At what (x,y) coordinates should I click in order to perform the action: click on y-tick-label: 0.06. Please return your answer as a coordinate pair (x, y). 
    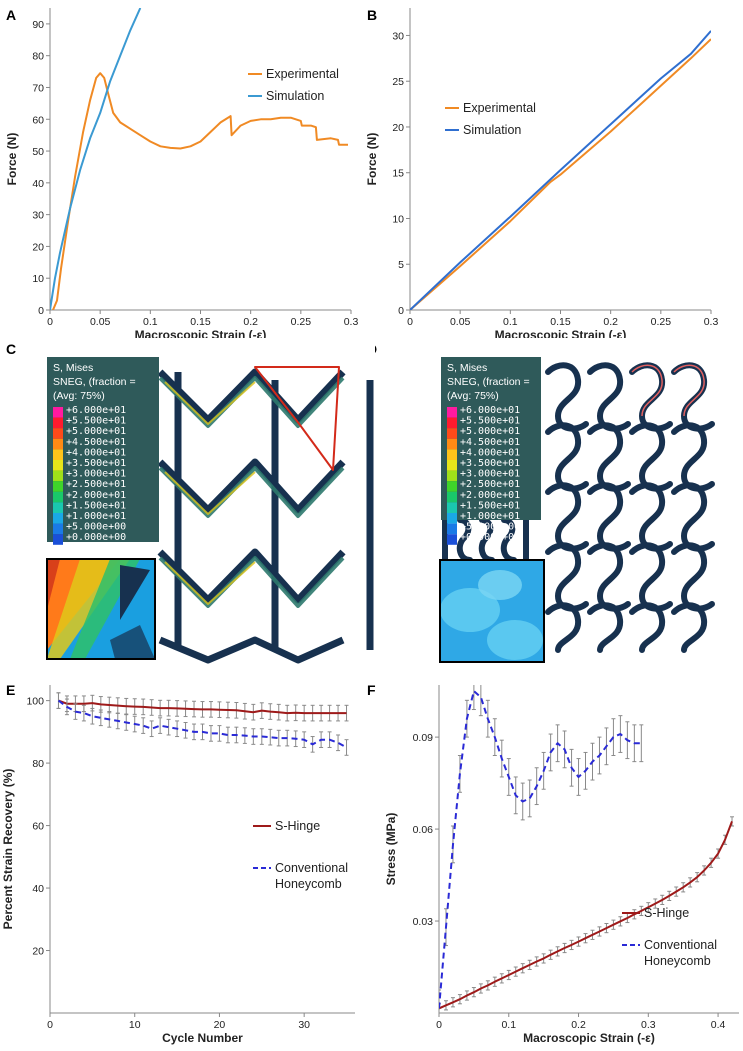
    Looking at the image, I should click on (423, 830).